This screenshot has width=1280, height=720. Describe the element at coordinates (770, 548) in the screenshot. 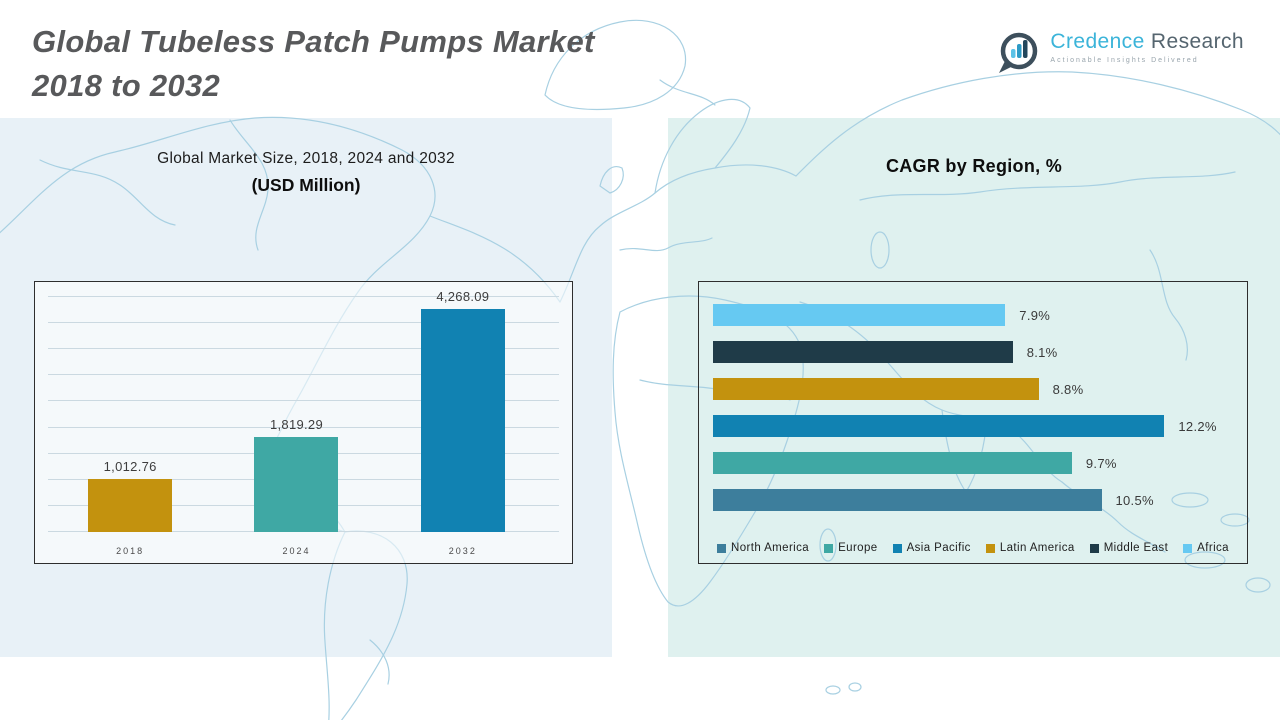

I see `legend-label: North America` at that location.